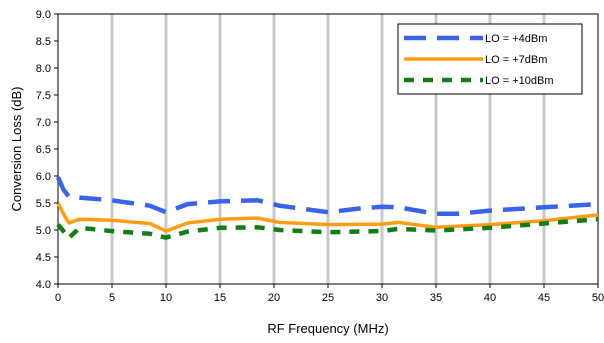 This screenshot has width=604, height=343. I want to click on x-tick-label: 15, so click(220, 298).